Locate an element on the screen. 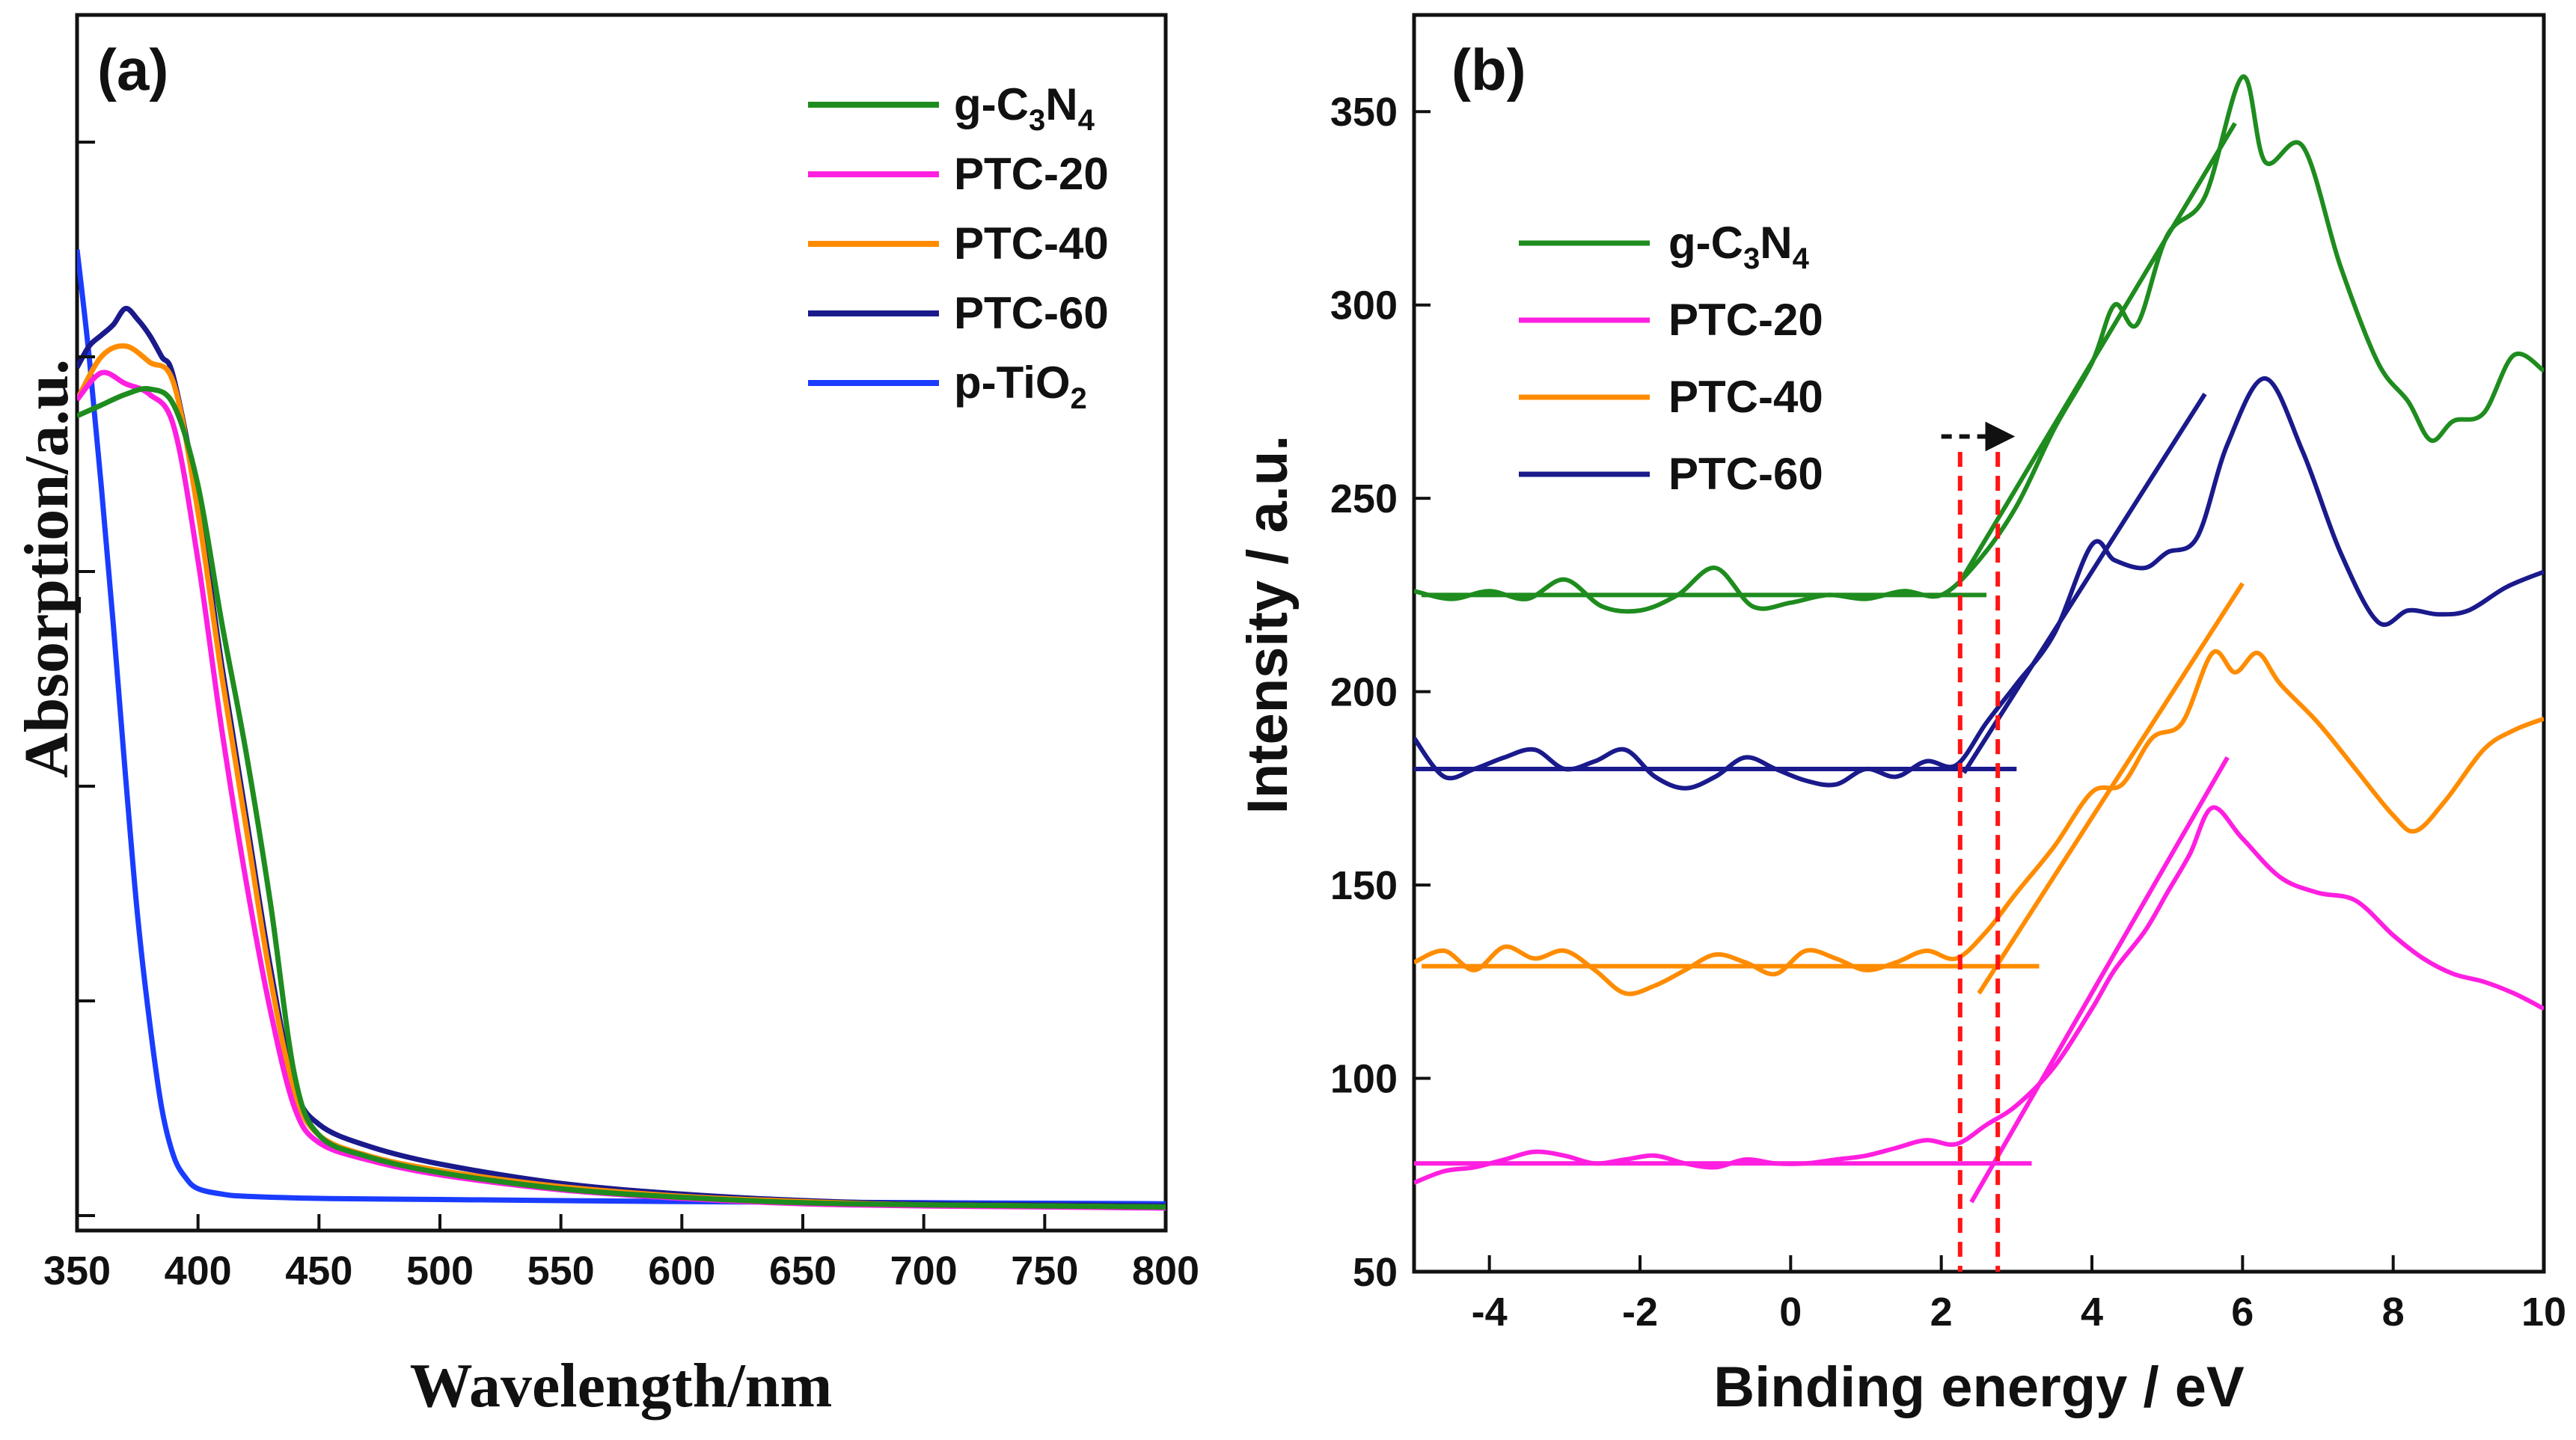  x-tick-label: -2 is located at coordinates (1640, 1312).